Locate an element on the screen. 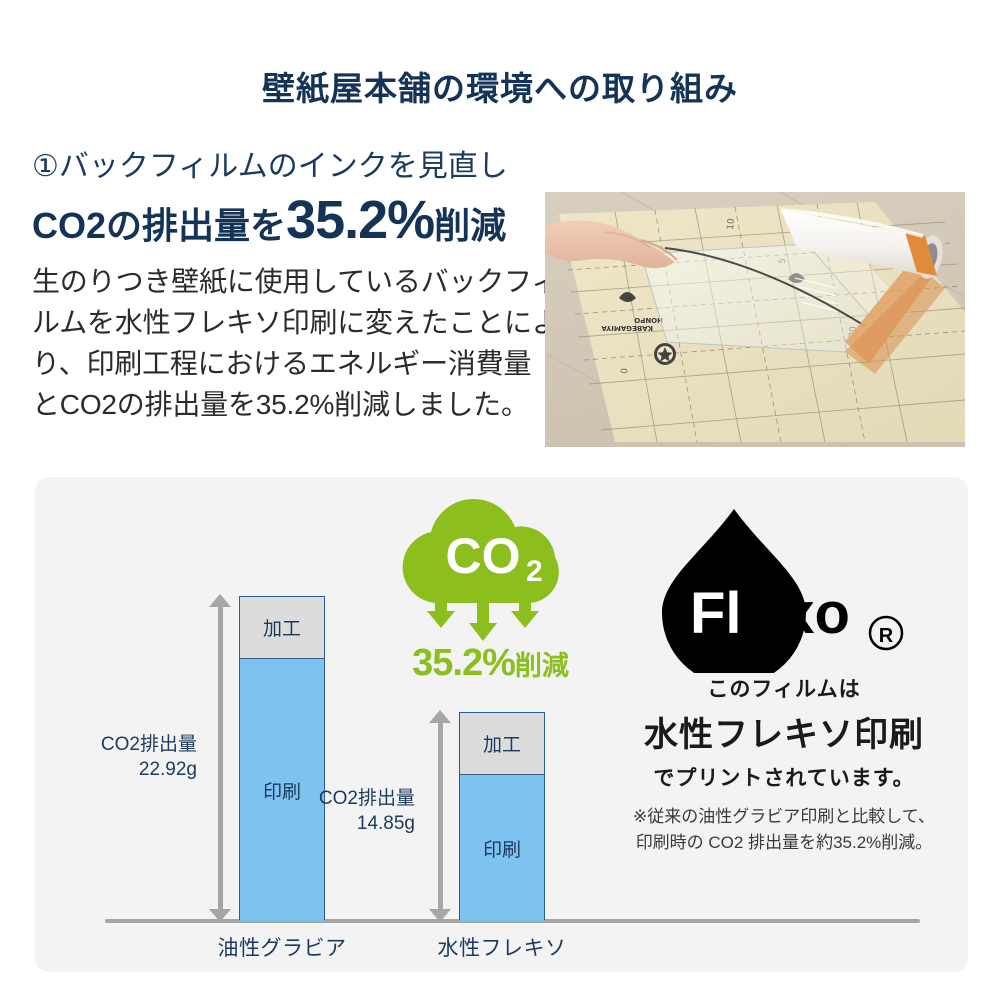 Image resolution: width=1000 pixels, height=1000 pixels. chart-baseline is located at coordinates (512, 921).